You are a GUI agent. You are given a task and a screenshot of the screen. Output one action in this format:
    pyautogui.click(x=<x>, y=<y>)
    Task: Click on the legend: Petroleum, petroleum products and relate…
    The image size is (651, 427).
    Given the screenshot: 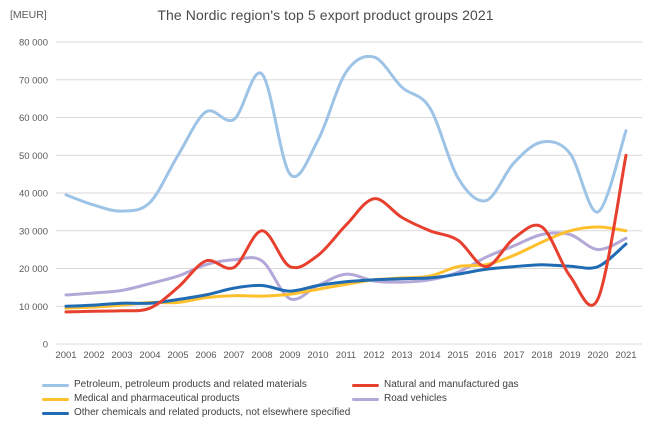 What is the action you would take?
    pyautogui.click(x=325, y=399)
    